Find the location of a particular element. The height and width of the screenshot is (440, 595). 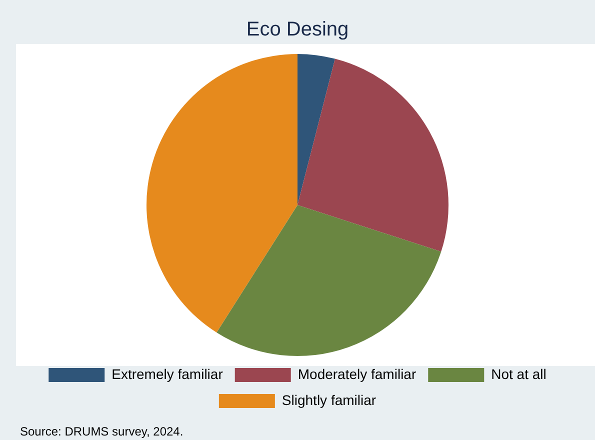

legend-label: Not at all is located at coordinates (518, 374).